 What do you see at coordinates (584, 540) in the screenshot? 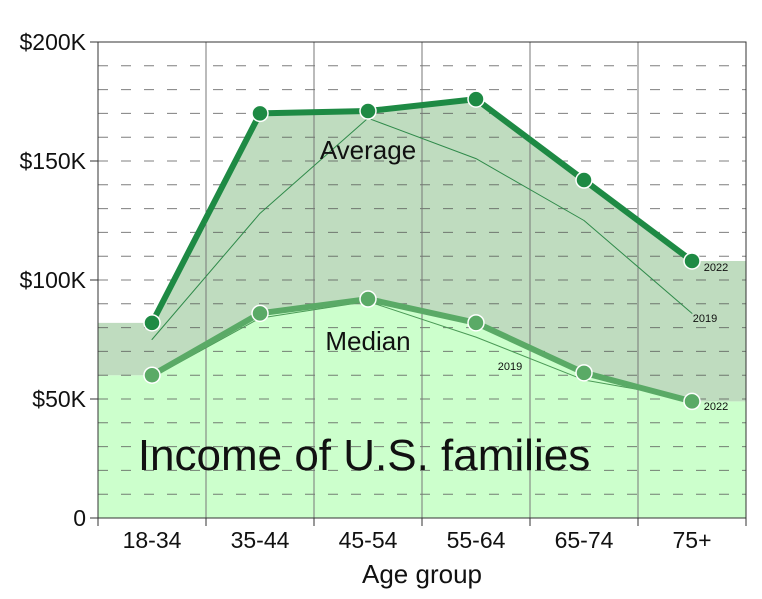
I see `x-tick-label: 65-74` at bounding box center [584, 540].